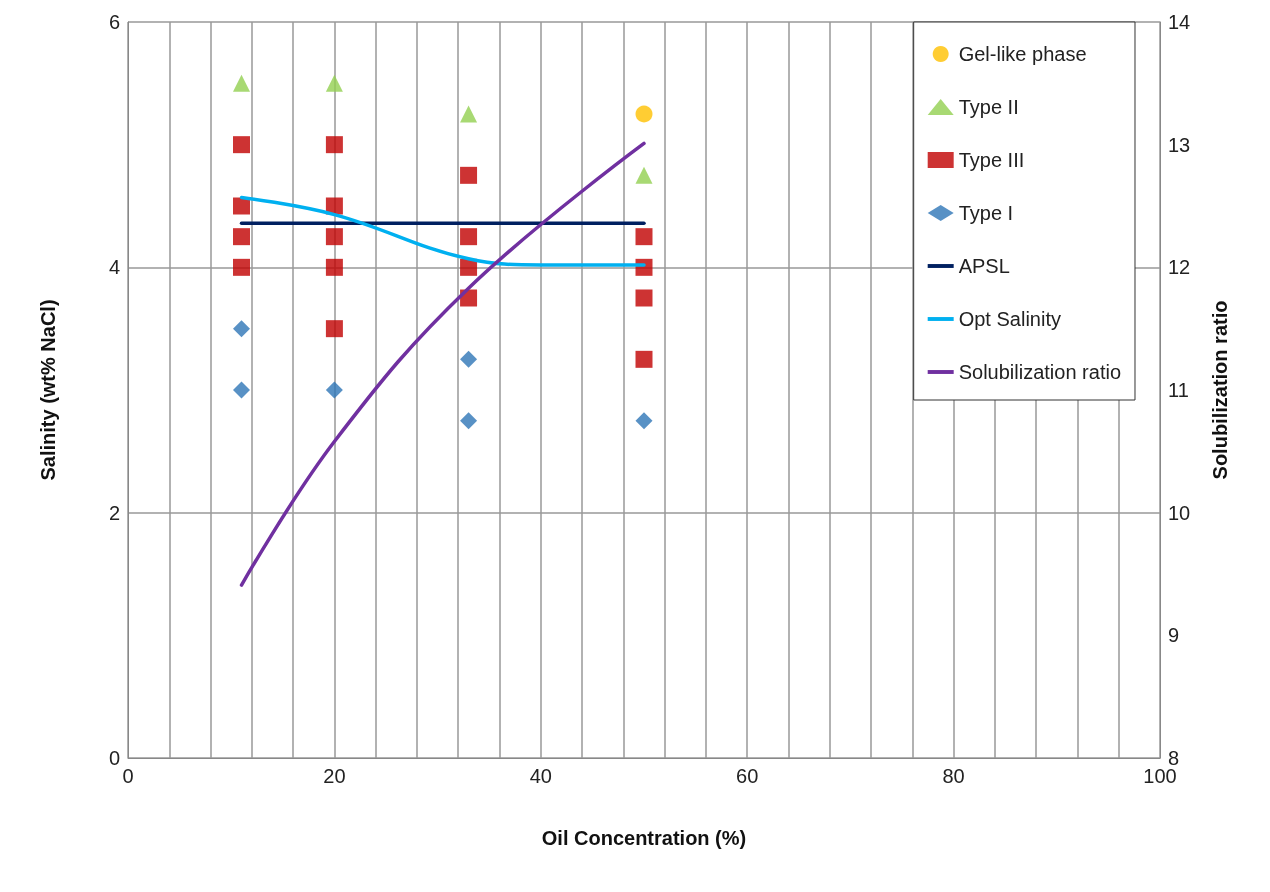 Image resolution: width=1270 pixels, height=892 pixels. Describe the element at coordinates (114, 512) in the screenshot. I see `y-tick-label: 2` at that location.